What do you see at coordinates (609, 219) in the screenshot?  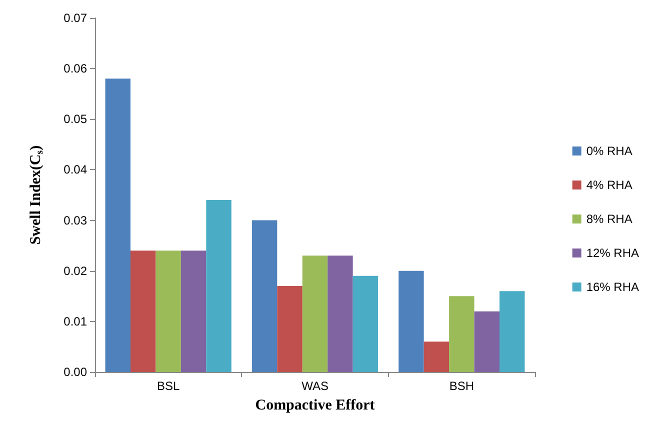 I see `legend-label: 8% RHA` at bounding box center [609, 219].